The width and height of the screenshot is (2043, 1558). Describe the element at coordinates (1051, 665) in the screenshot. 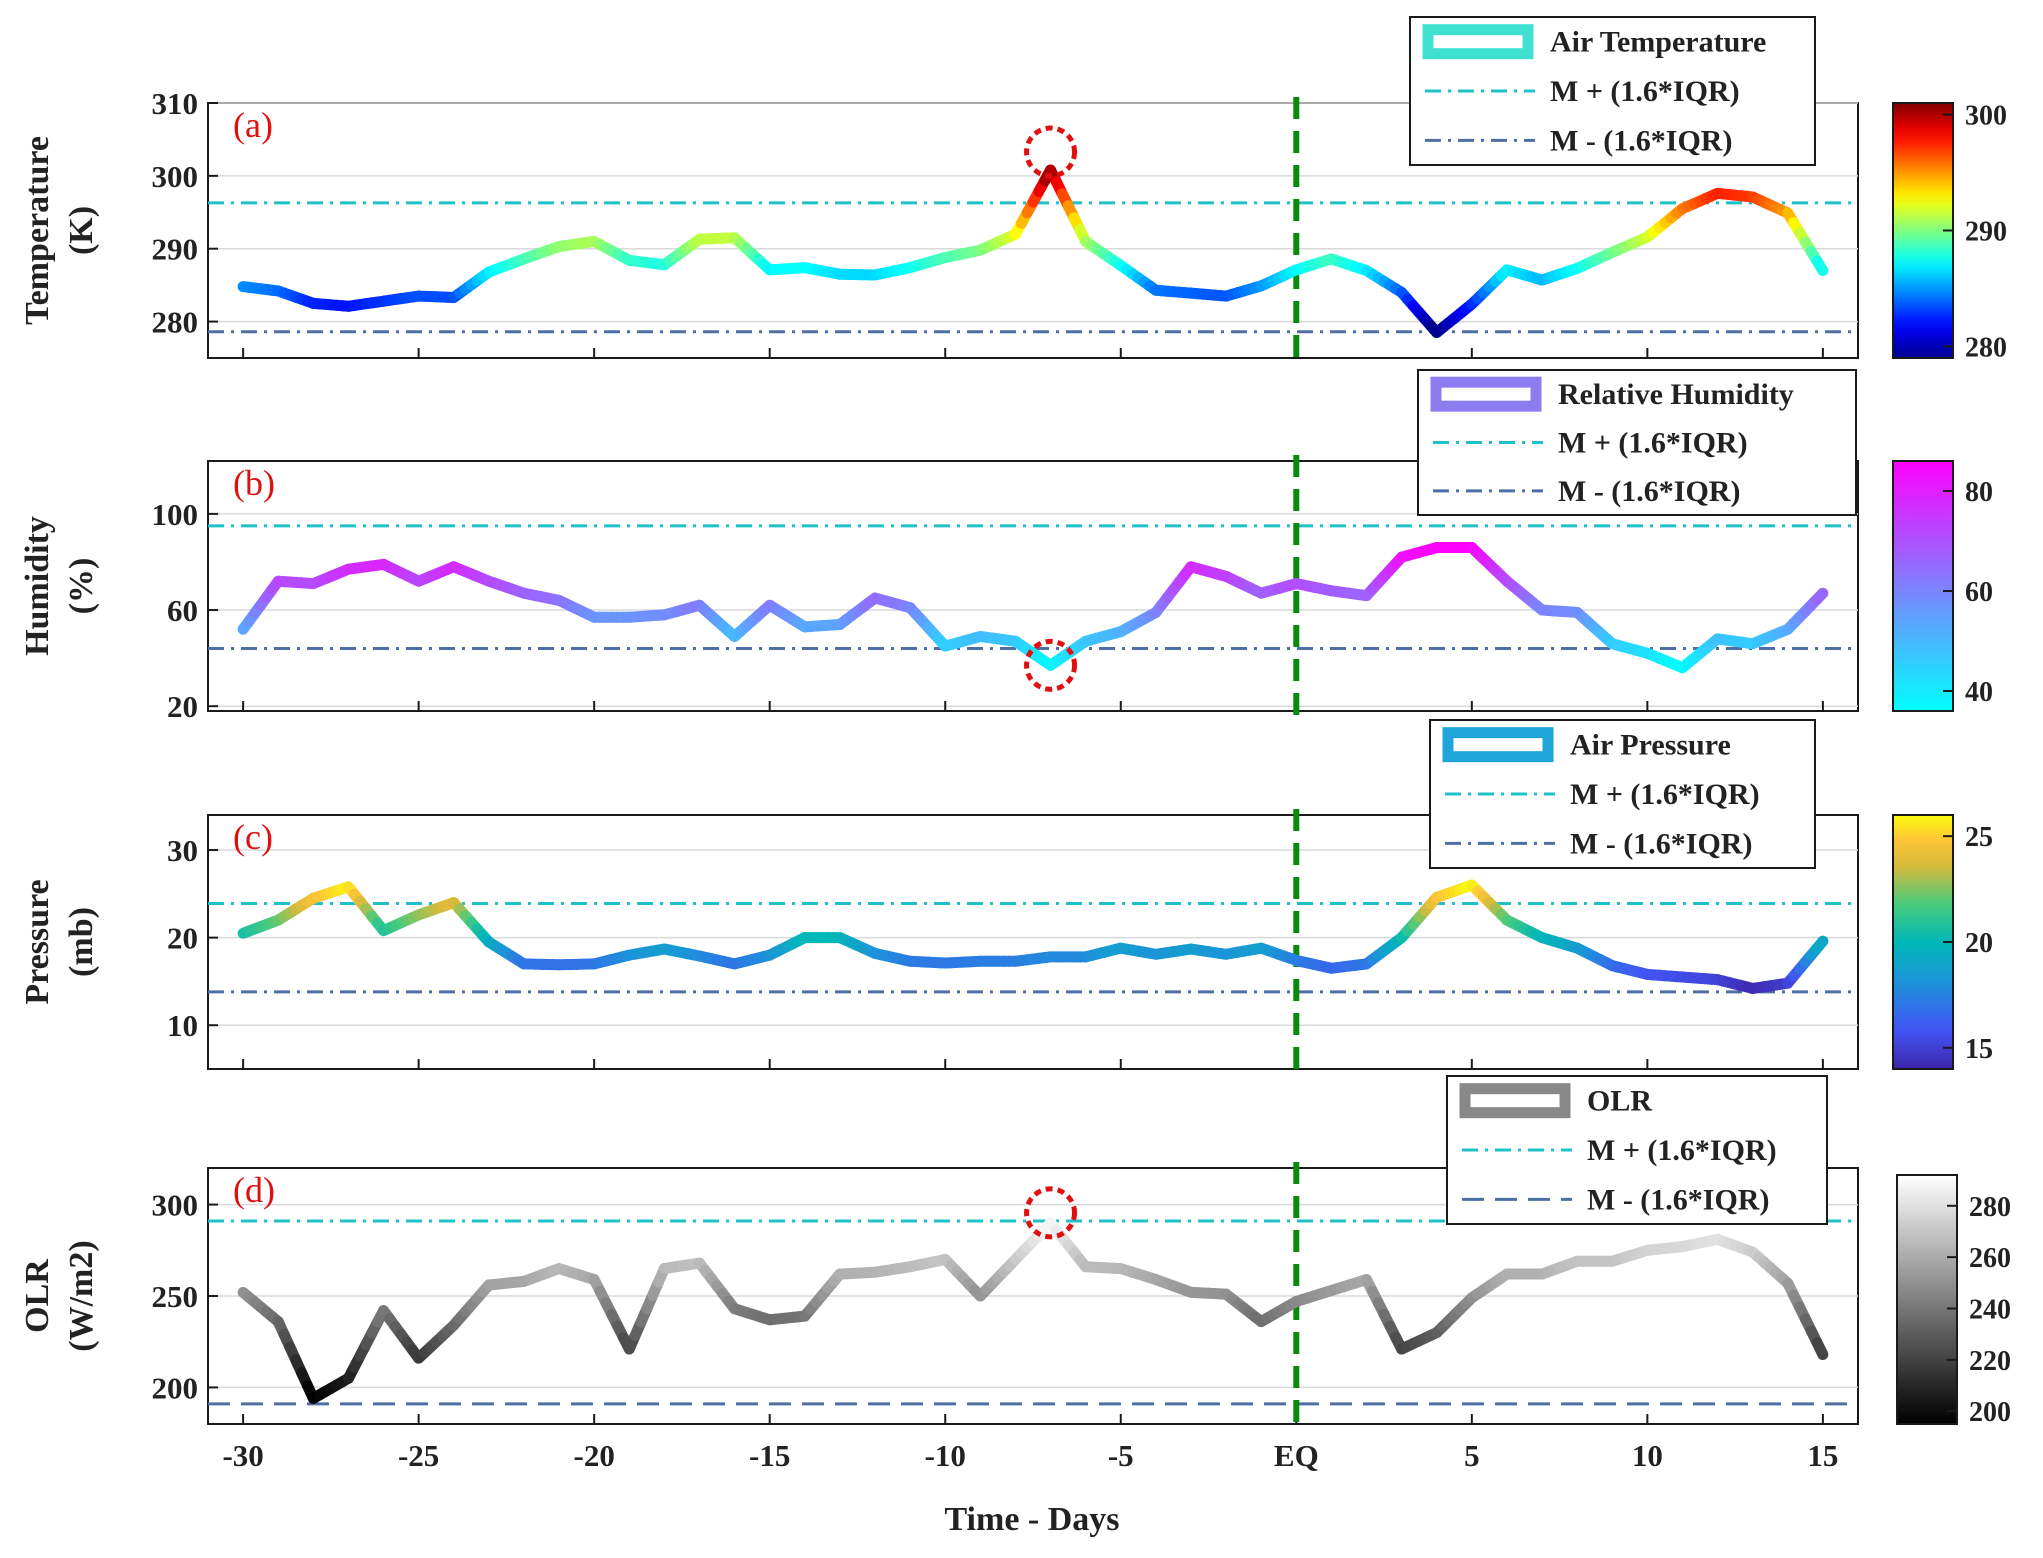

I see `panel-b-anomaly-circle` at that location.